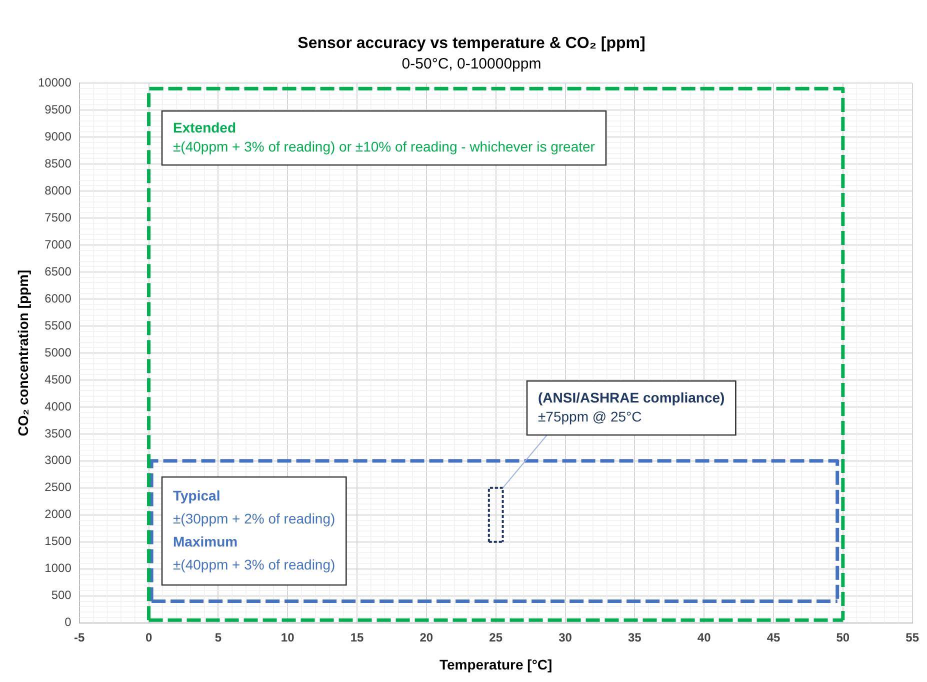 This screenshot has height=682, width=927. Describe the element at coordinates (61, 595) in the screenshot. I see `y-tick-label: 500` at that location.